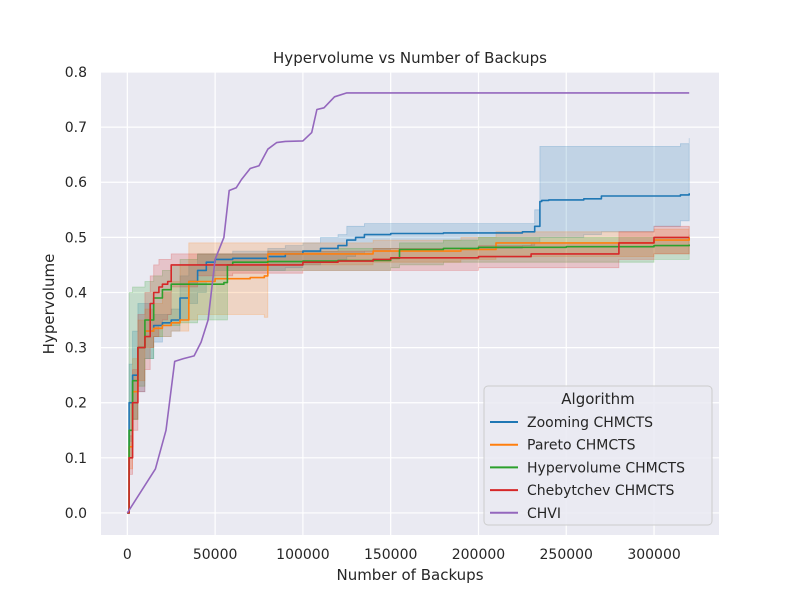 The image size is (800, 600). What do you see at coordinates (410, 58) in the screenshot?
I see `chart-title: Hypervolume vs Number of Backups` at bounding box center [410, 58].